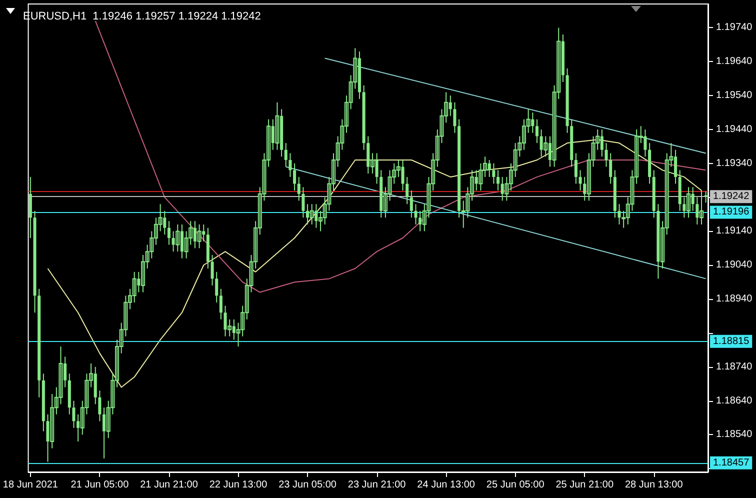  Describe the element at coordinates (377, 485) in the screenshot. I see `x-tick-label: 23 Jun 21:00` at that location.